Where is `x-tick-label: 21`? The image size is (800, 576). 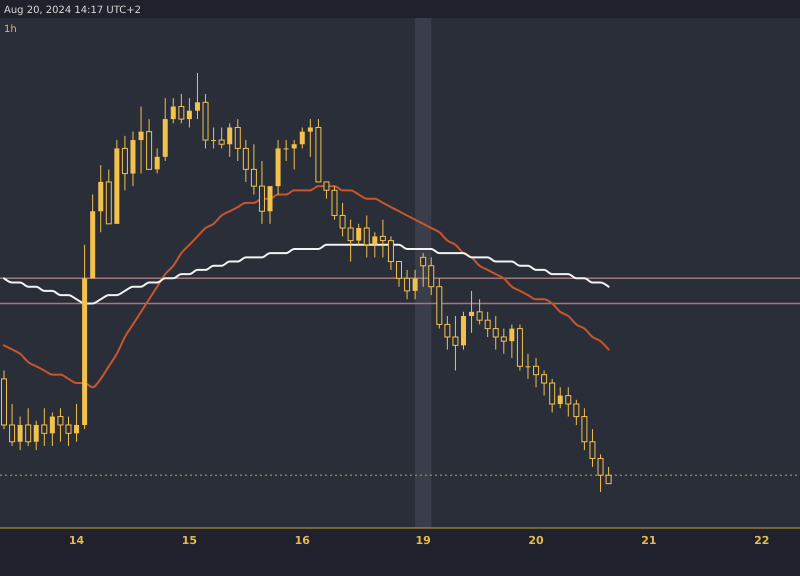
x-tick-label: 21 is located at coordinates (649, 540).